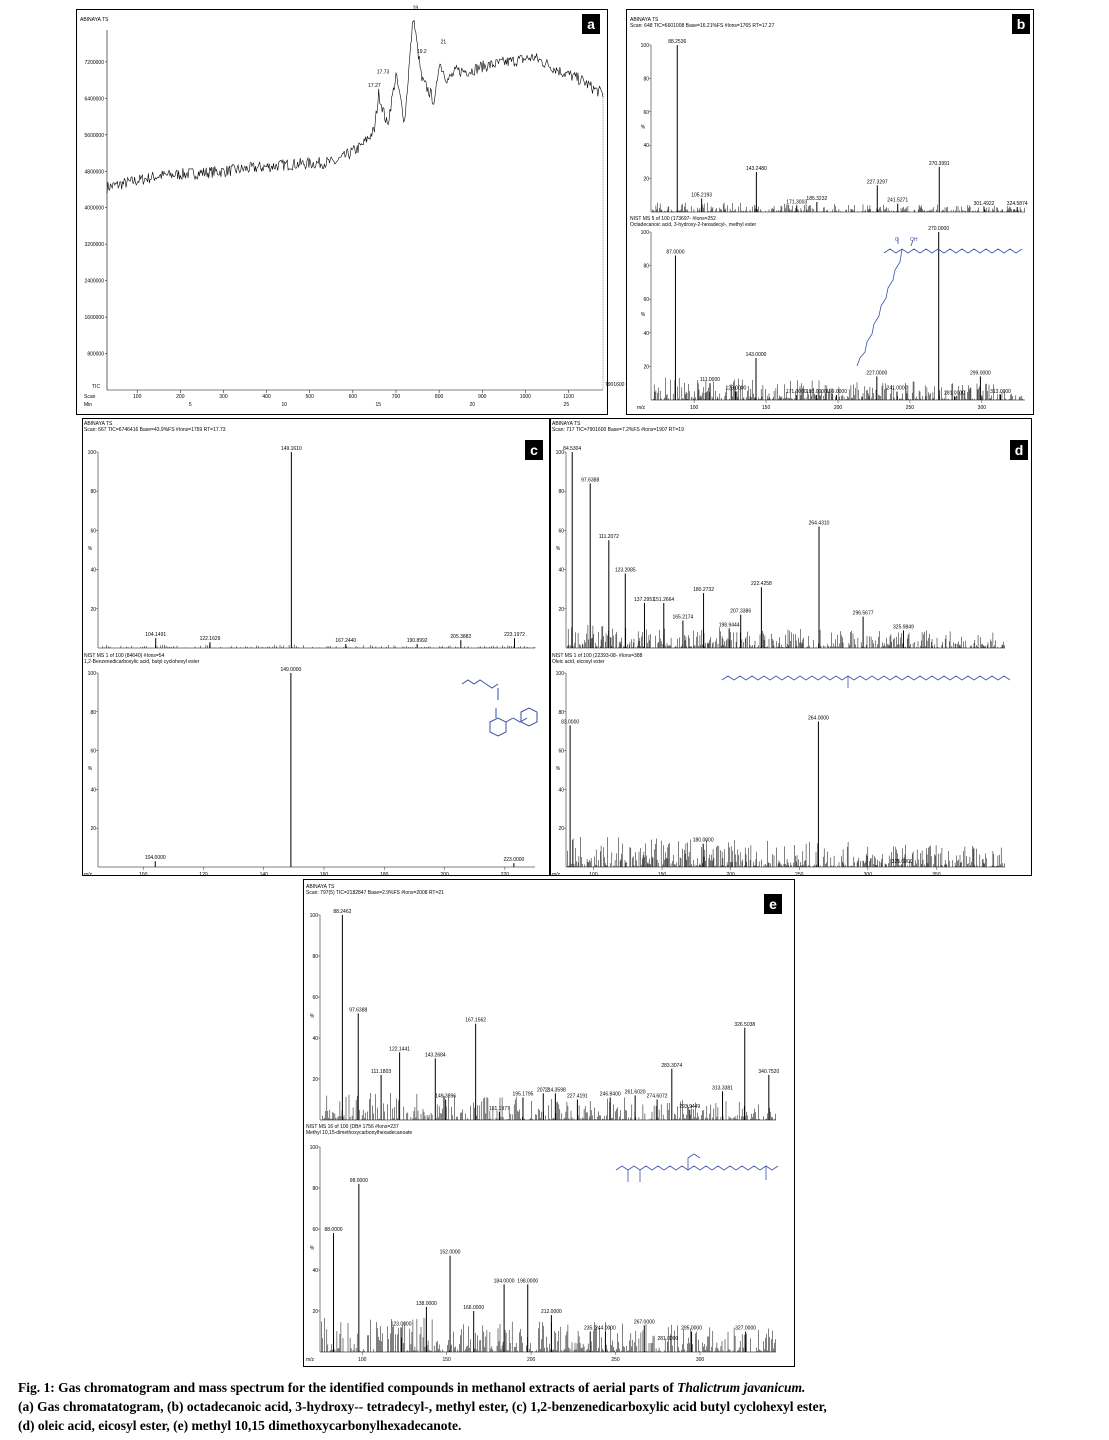 Image resolution: width=1109 pixels, height=1440 pixels. Describe the element at coordinates (796, 392) in the screenshot. I see `peak-label: 171.0000` at that location.